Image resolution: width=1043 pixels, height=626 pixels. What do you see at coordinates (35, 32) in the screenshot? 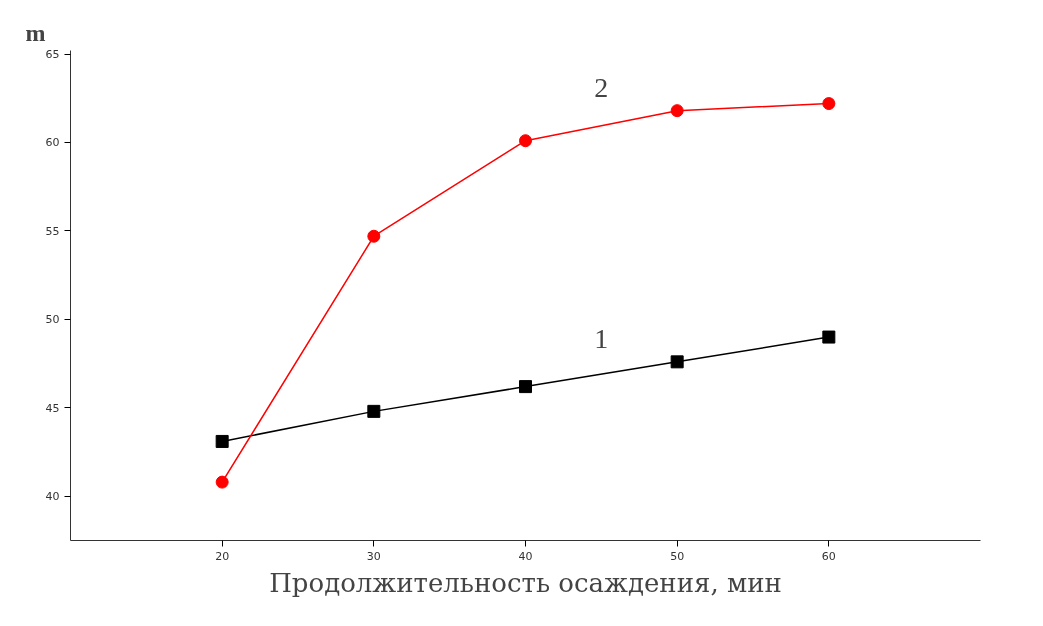
I see `y-axis-title: m` at bounding box center [35, 32].